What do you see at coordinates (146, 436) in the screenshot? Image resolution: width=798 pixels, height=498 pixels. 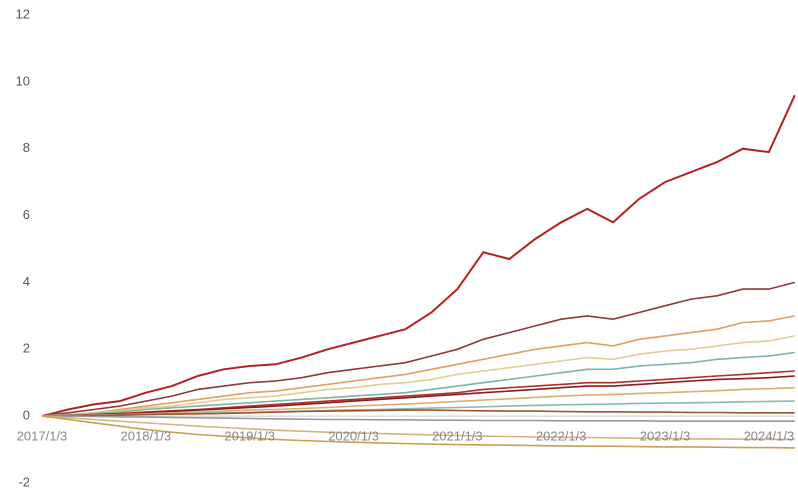 I see `x-tick-label: 2018/1/3` at bounding box center [146, 436].